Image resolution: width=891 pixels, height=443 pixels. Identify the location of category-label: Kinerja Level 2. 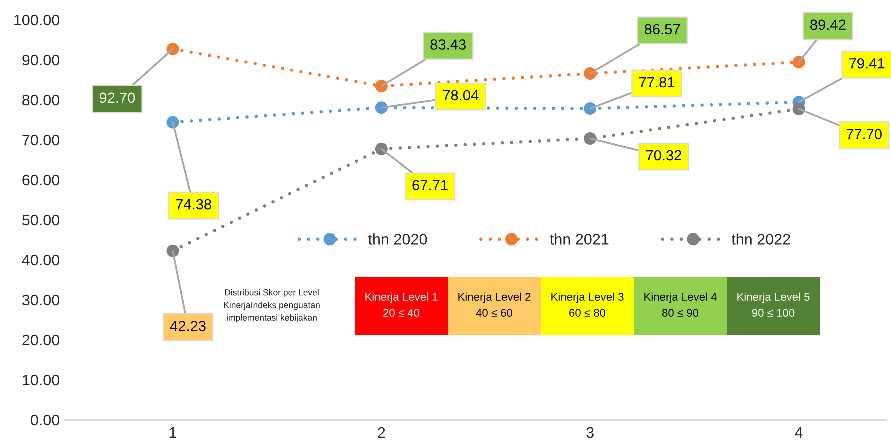
(494, 298).